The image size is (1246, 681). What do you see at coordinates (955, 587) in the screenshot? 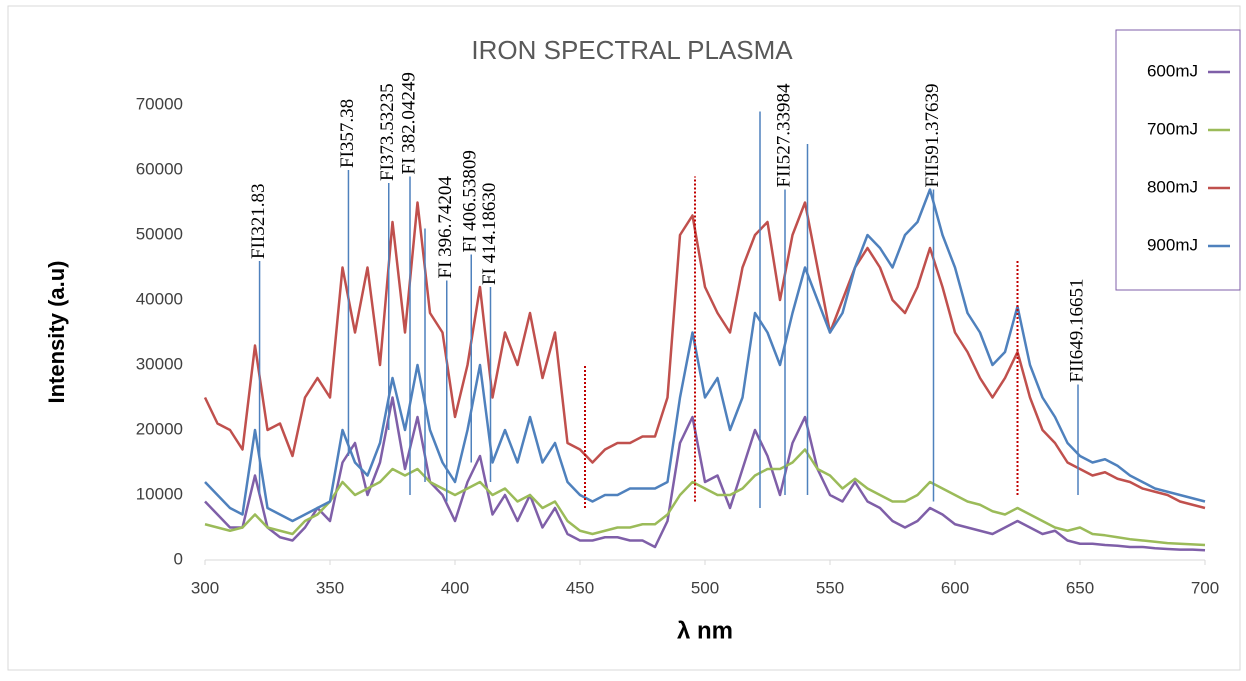
I see `x-tick-label: 600` at bounding box center [955, 587].